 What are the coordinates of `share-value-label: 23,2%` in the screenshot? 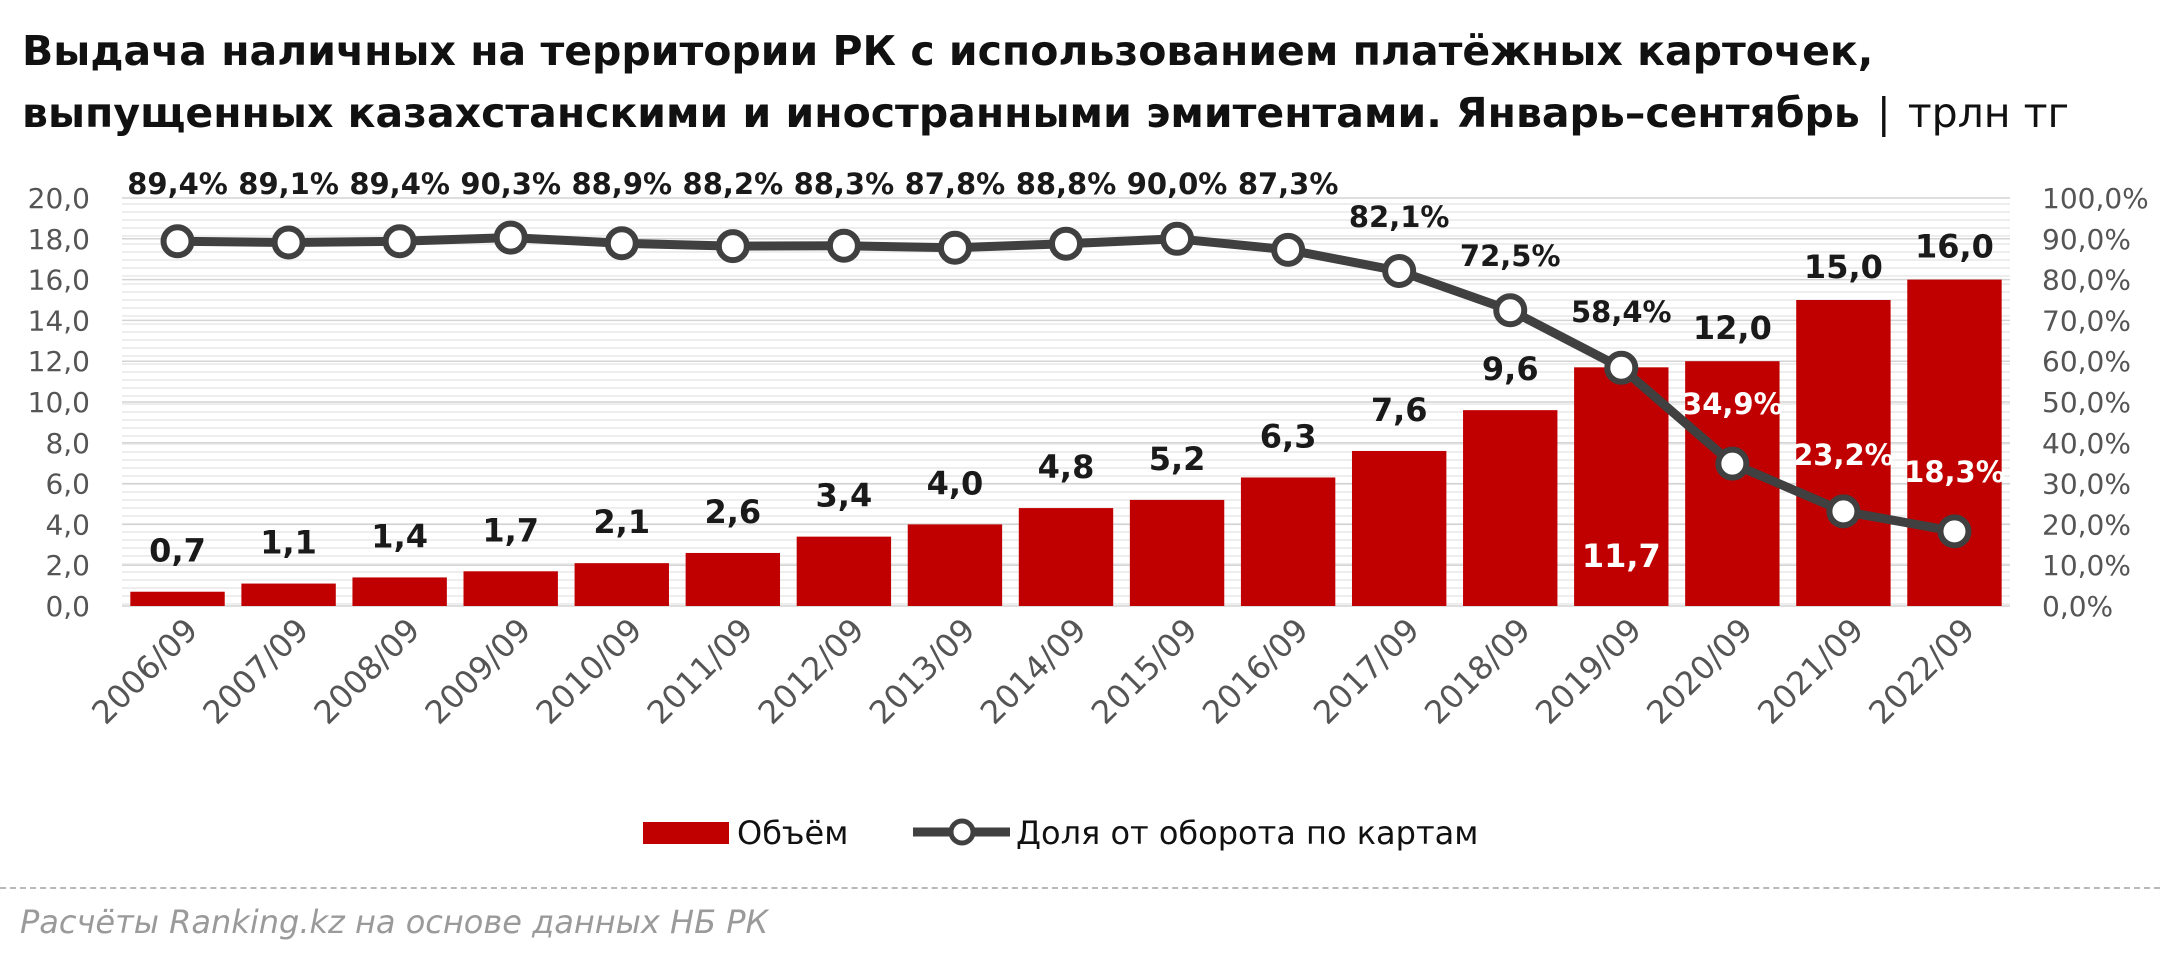 It's located at (1843, 455).